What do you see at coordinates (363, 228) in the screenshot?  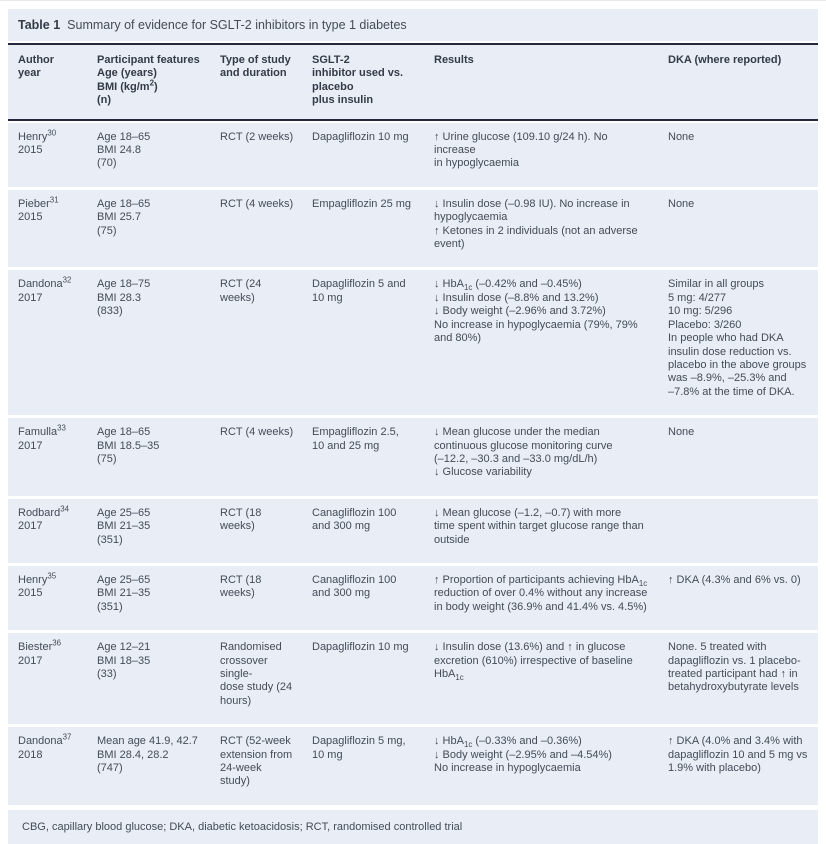 I see `cell-inhibitor: Empagliflozin 25 mg` at bounding box center [363, 228].